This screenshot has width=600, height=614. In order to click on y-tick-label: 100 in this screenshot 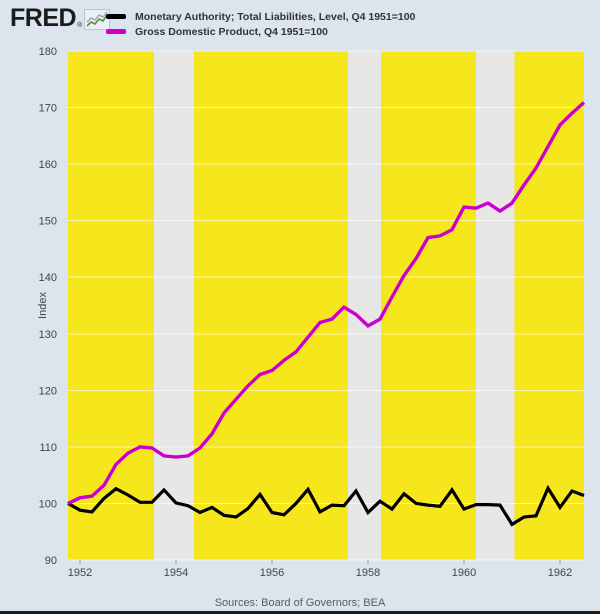, I will do `click(48, 504)`.